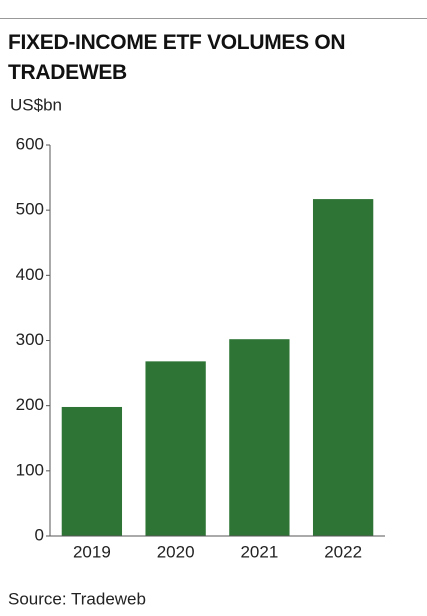 The image size is (427, 616). I want to click on x-tick-label: 2021, so click(259, 551).